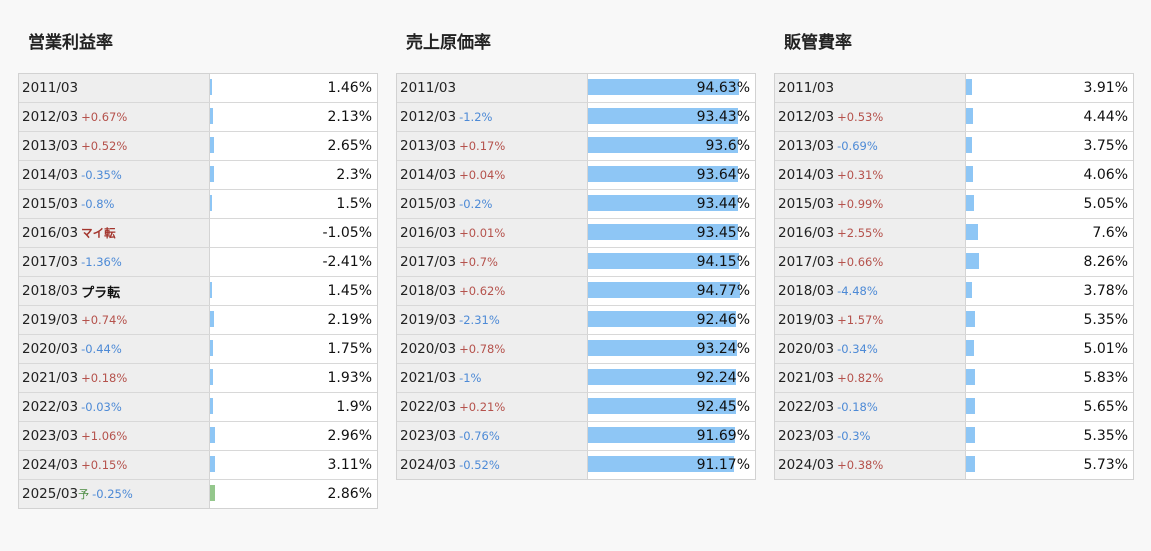 The height and width of the screenshot is (551, 1151). What do you see at coordinates (1110, 233) in the screenshot?
I see `ratio-value: 7.6%` at bounding box center [1110, 233].